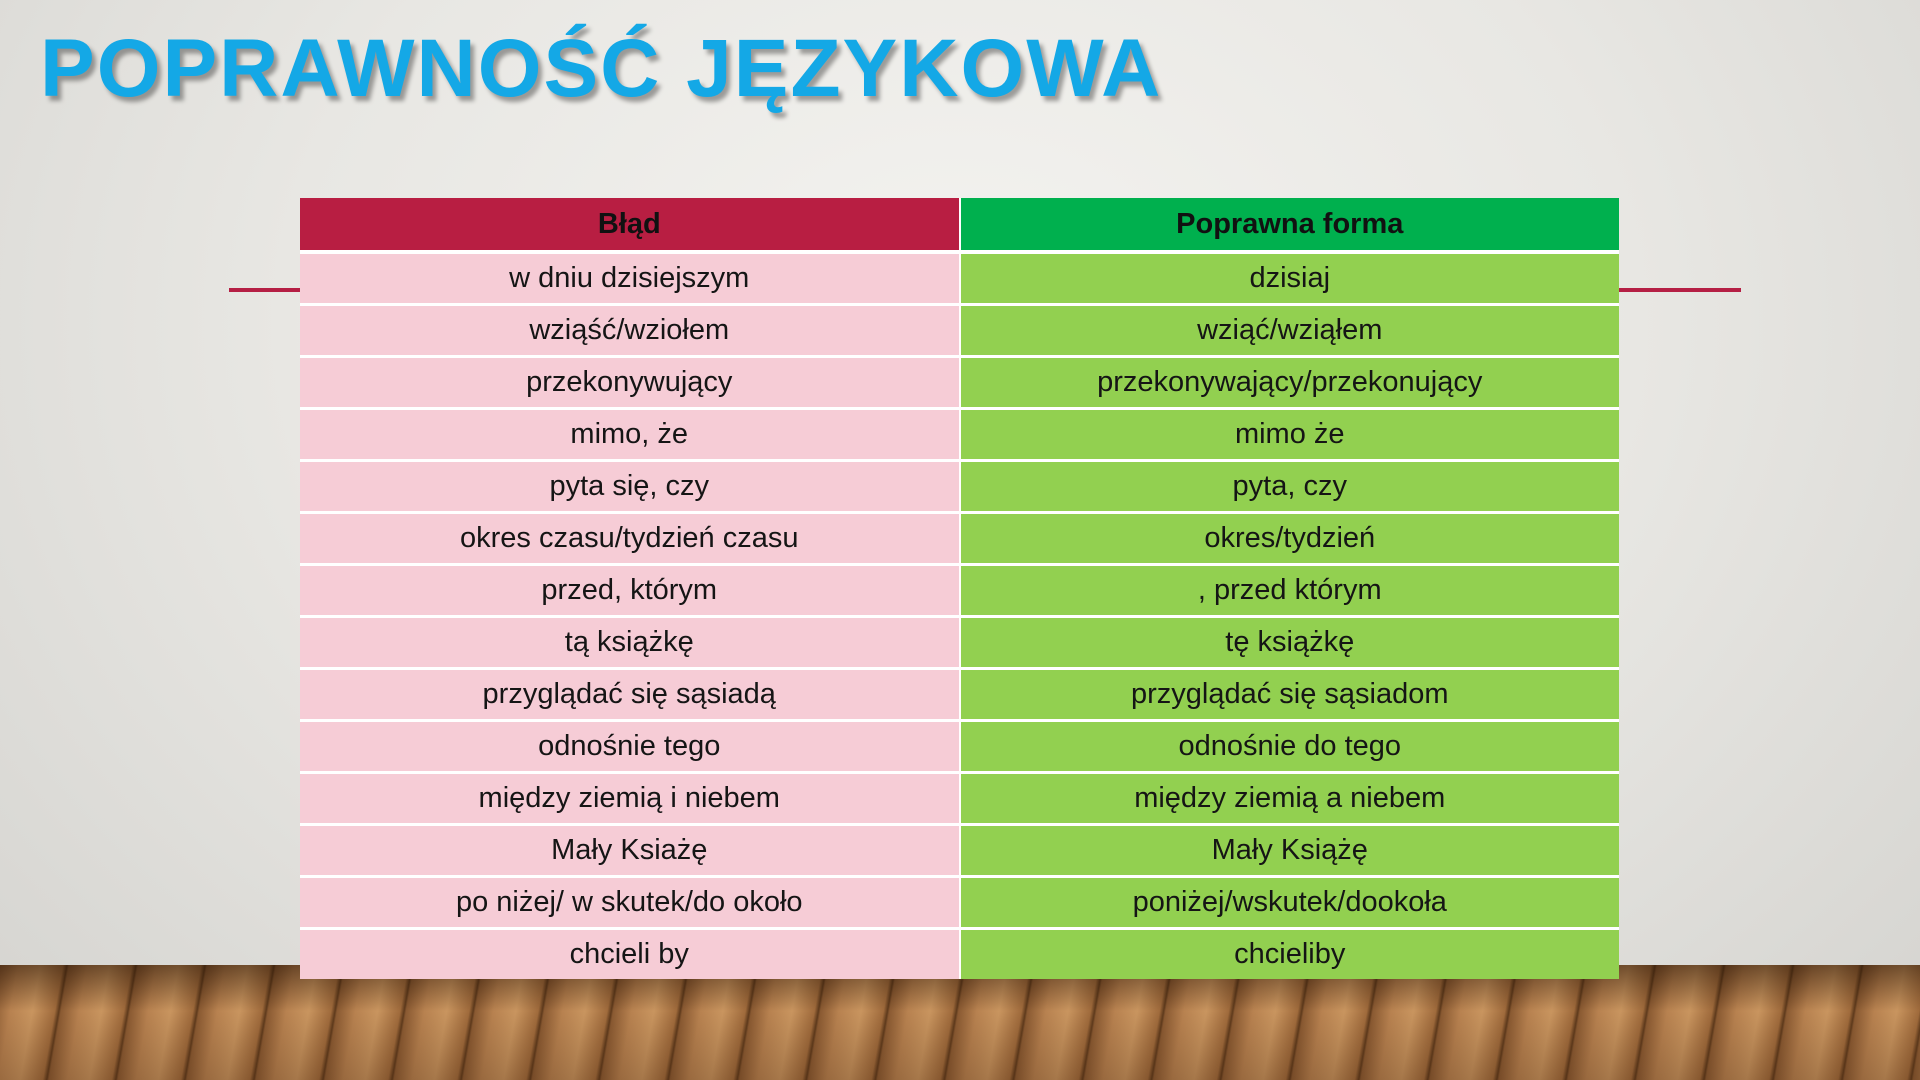  I want to click on table-row: pyta się, czy pyta, czy, so click(959, 486).